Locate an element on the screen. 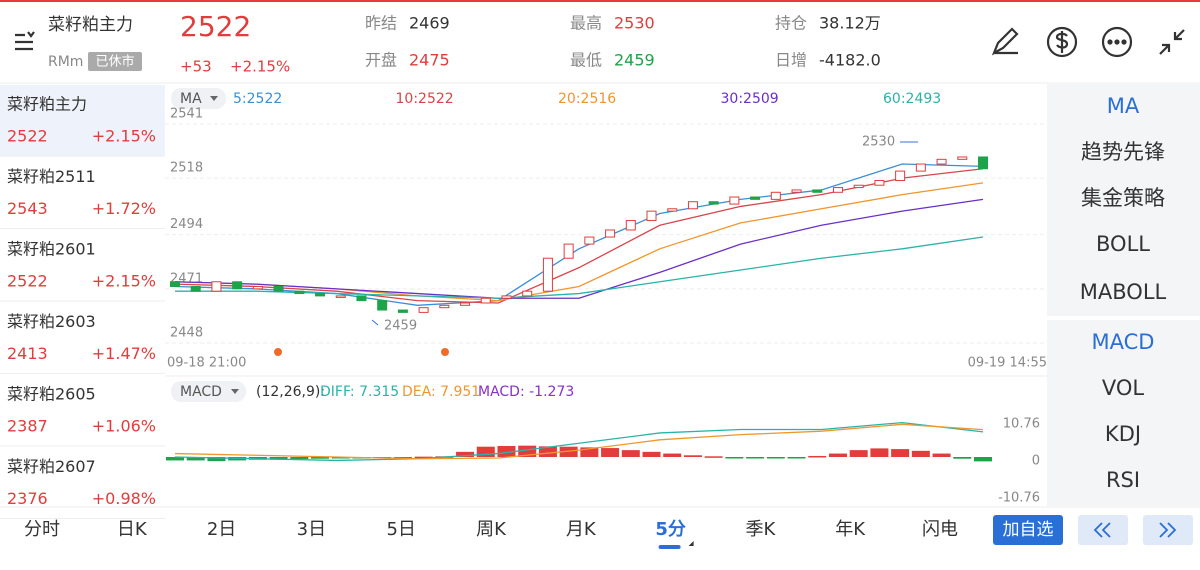 This screenshot has width=1200, height=570. annotation-line is located at coordinates (375, 322).